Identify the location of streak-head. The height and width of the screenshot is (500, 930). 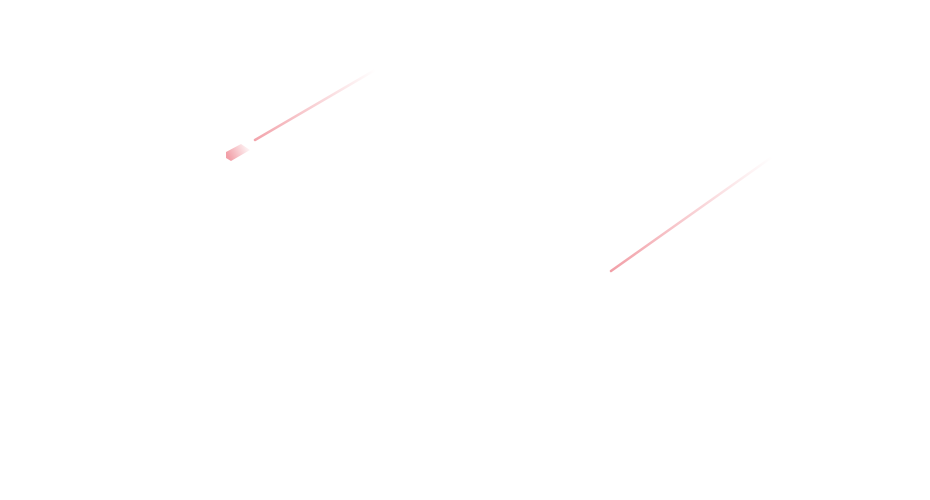
(238, 152).